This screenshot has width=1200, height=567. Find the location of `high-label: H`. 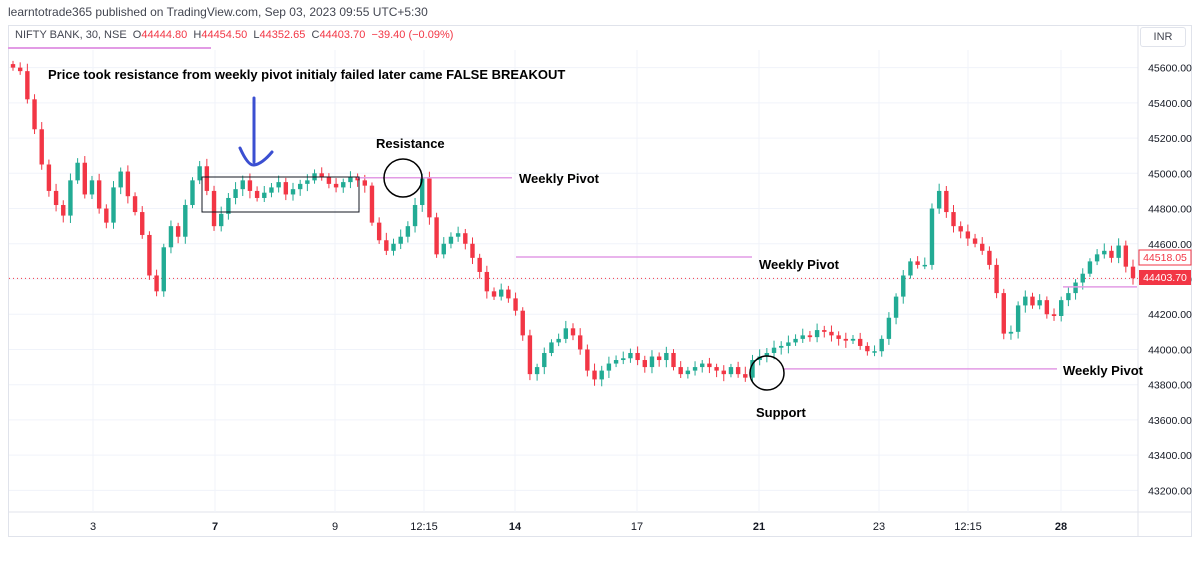

high-label: H is located at coordinates (197, 35).